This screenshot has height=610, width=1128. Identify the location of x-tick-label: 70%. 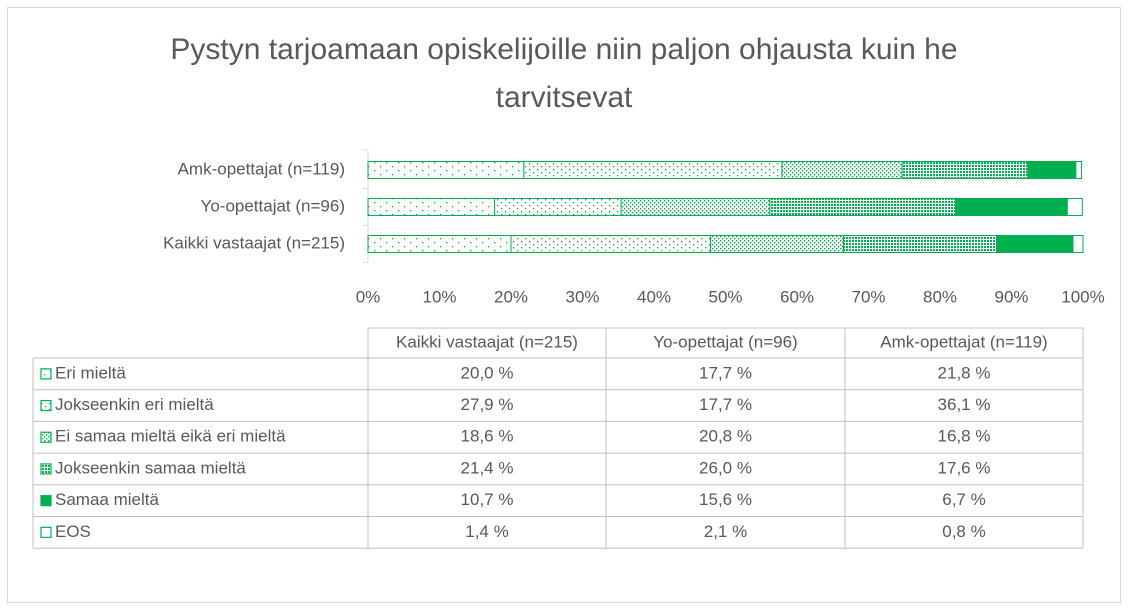
(868, 296).